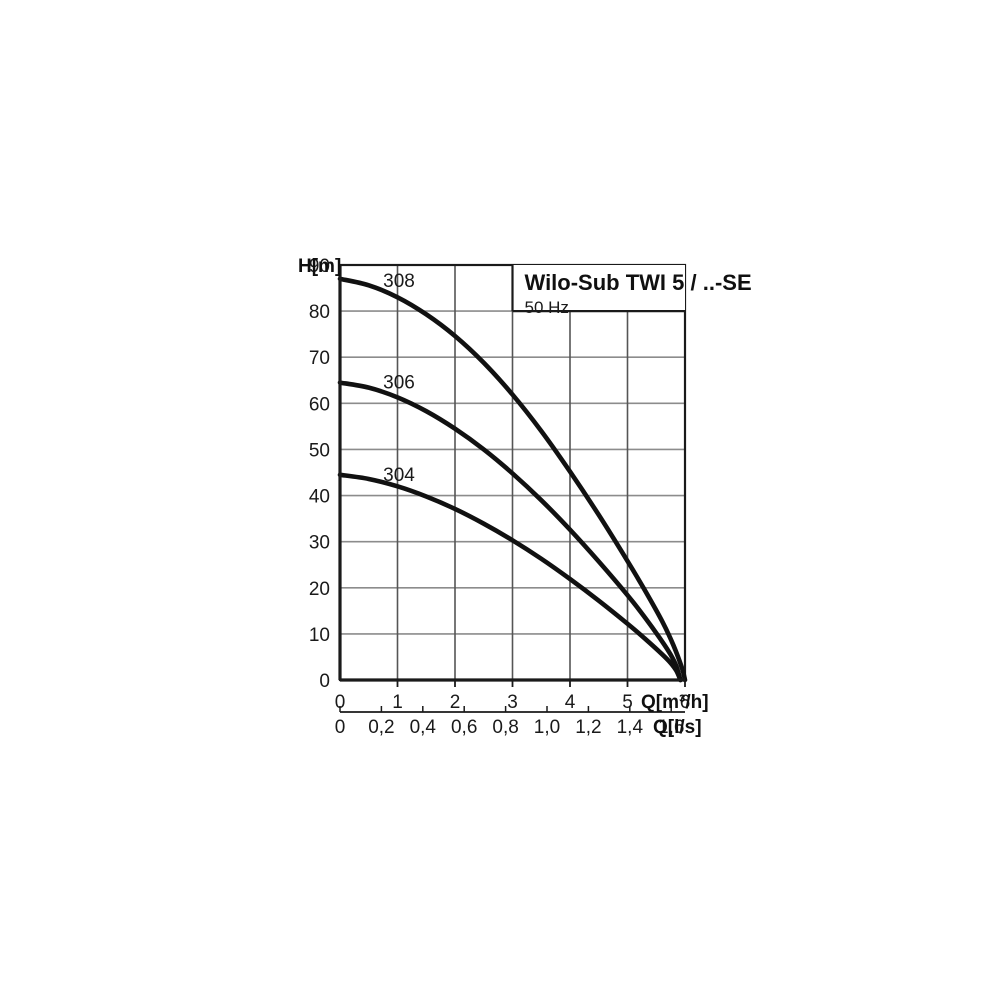 Image resolution: width=1000 pixels, height=1000 pixels. Describe the element at coordinates (319, 635) in the screenshot. I see `y-tick-label: 10` at that location.